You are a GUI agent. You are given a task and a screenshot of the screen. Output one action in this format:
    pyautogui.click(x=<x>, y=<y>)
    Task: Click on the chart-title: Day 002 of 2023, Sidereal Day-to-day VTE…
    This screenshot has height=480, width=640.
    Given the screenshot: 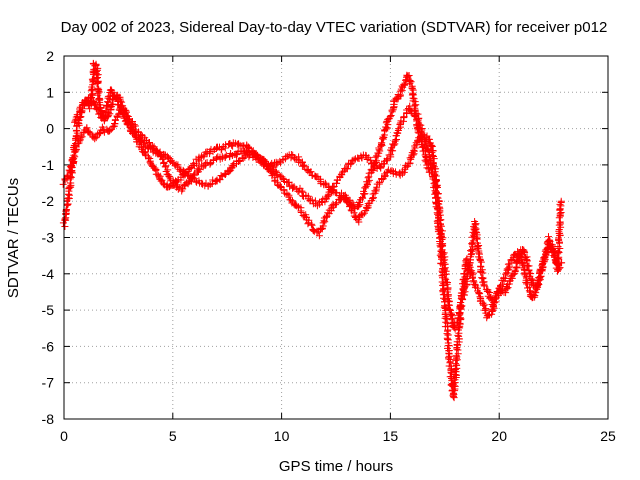 What is the action you would take?
    pyautogui.click(x=334, y=27)
    